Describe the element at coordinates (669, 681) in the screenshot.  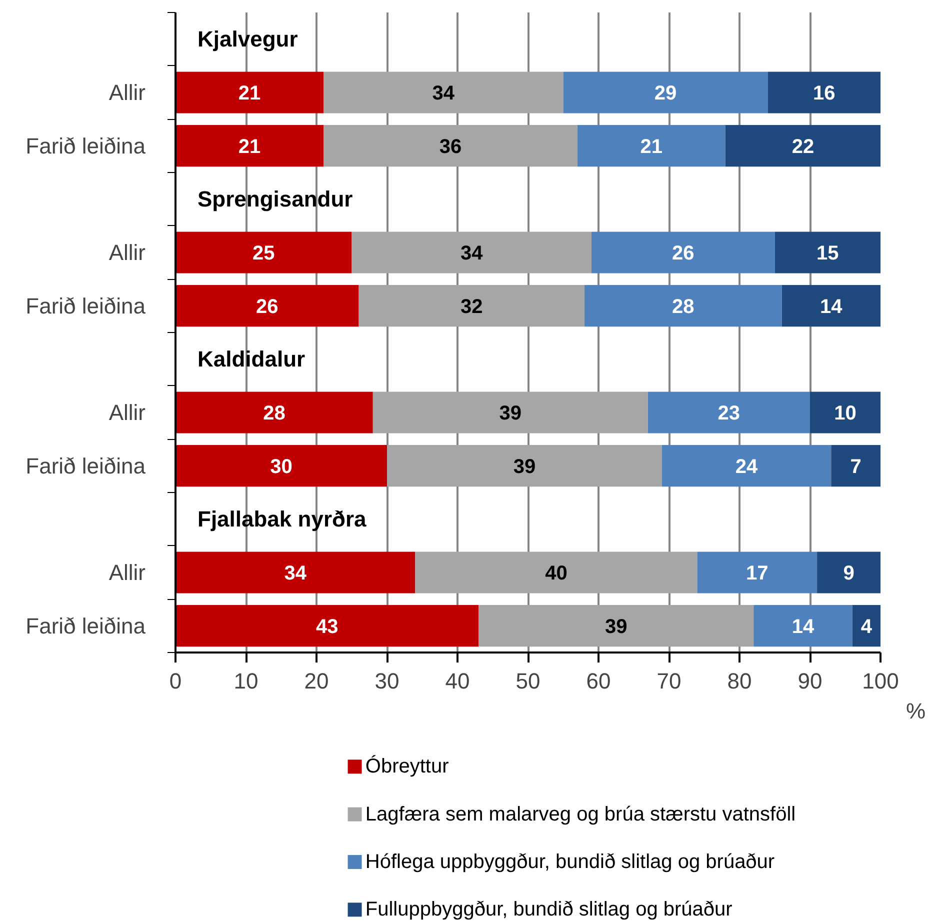
I see `x-tick-label: 70` at that location.